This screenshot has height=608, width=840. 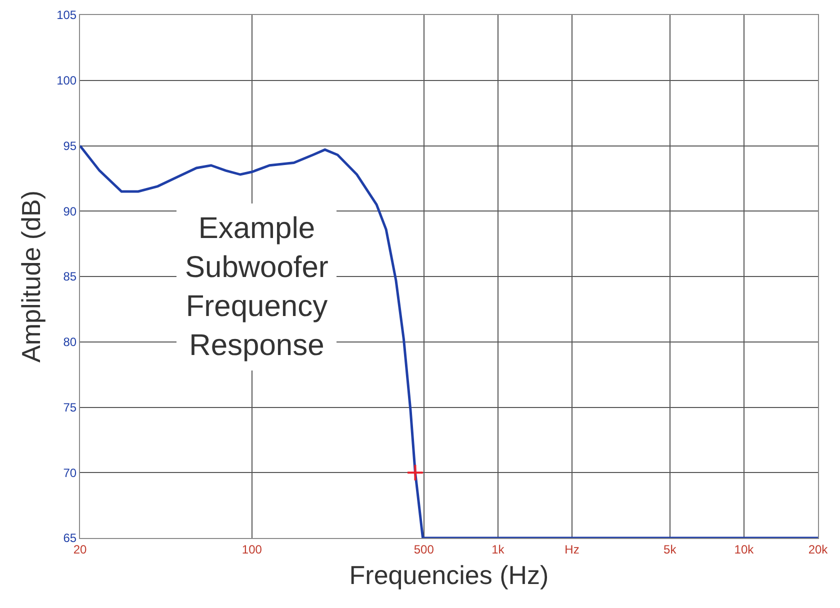 I want to click on y-tick-label: 85, so click(x=70, y=277).